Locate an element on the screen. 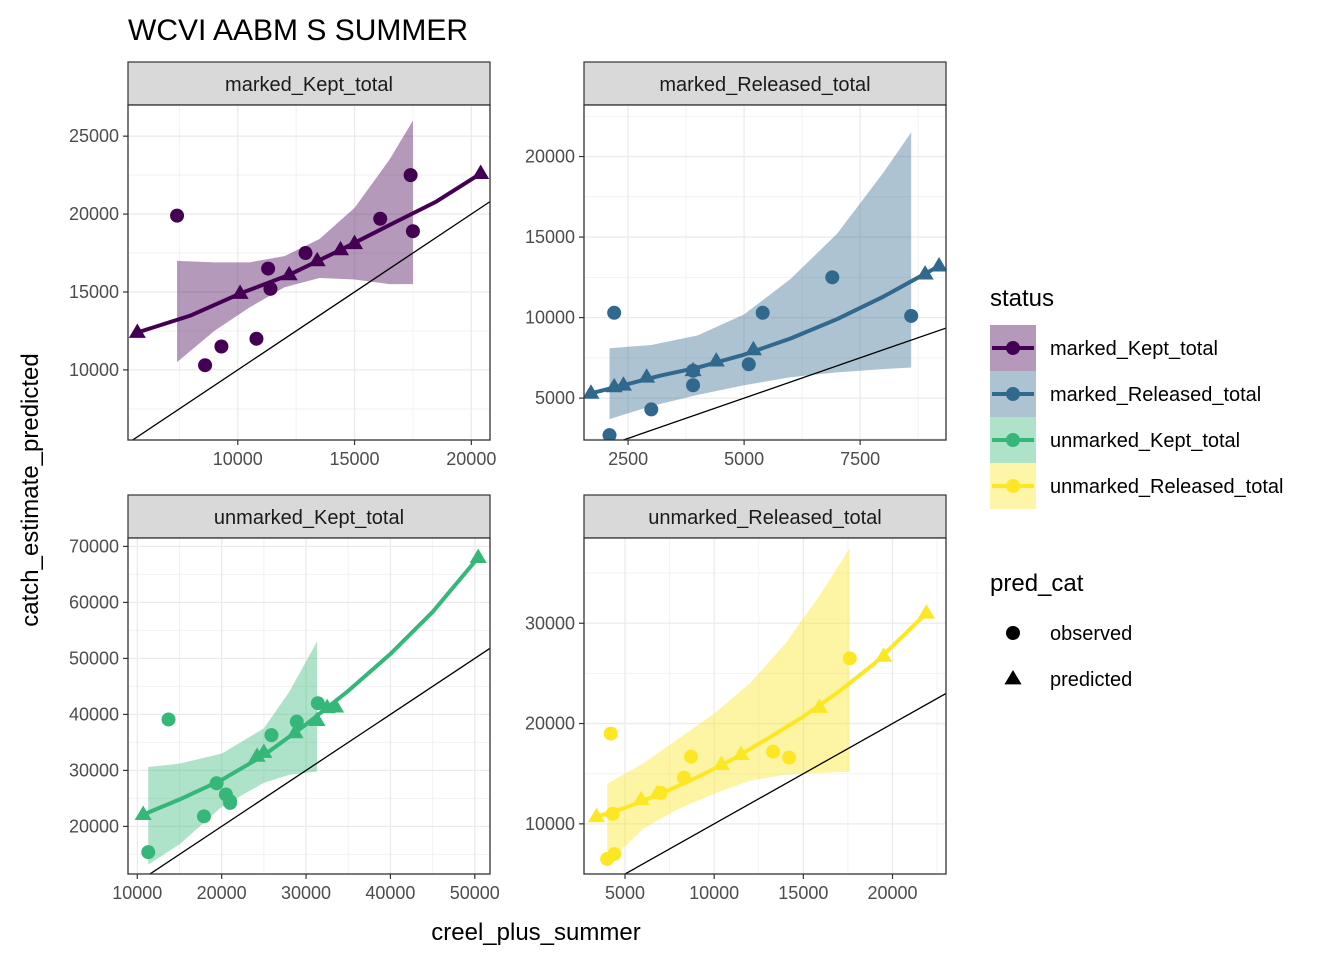 The image size is (1344, 960). legend-item-label: predicted is located at coordinates (1091, 680).